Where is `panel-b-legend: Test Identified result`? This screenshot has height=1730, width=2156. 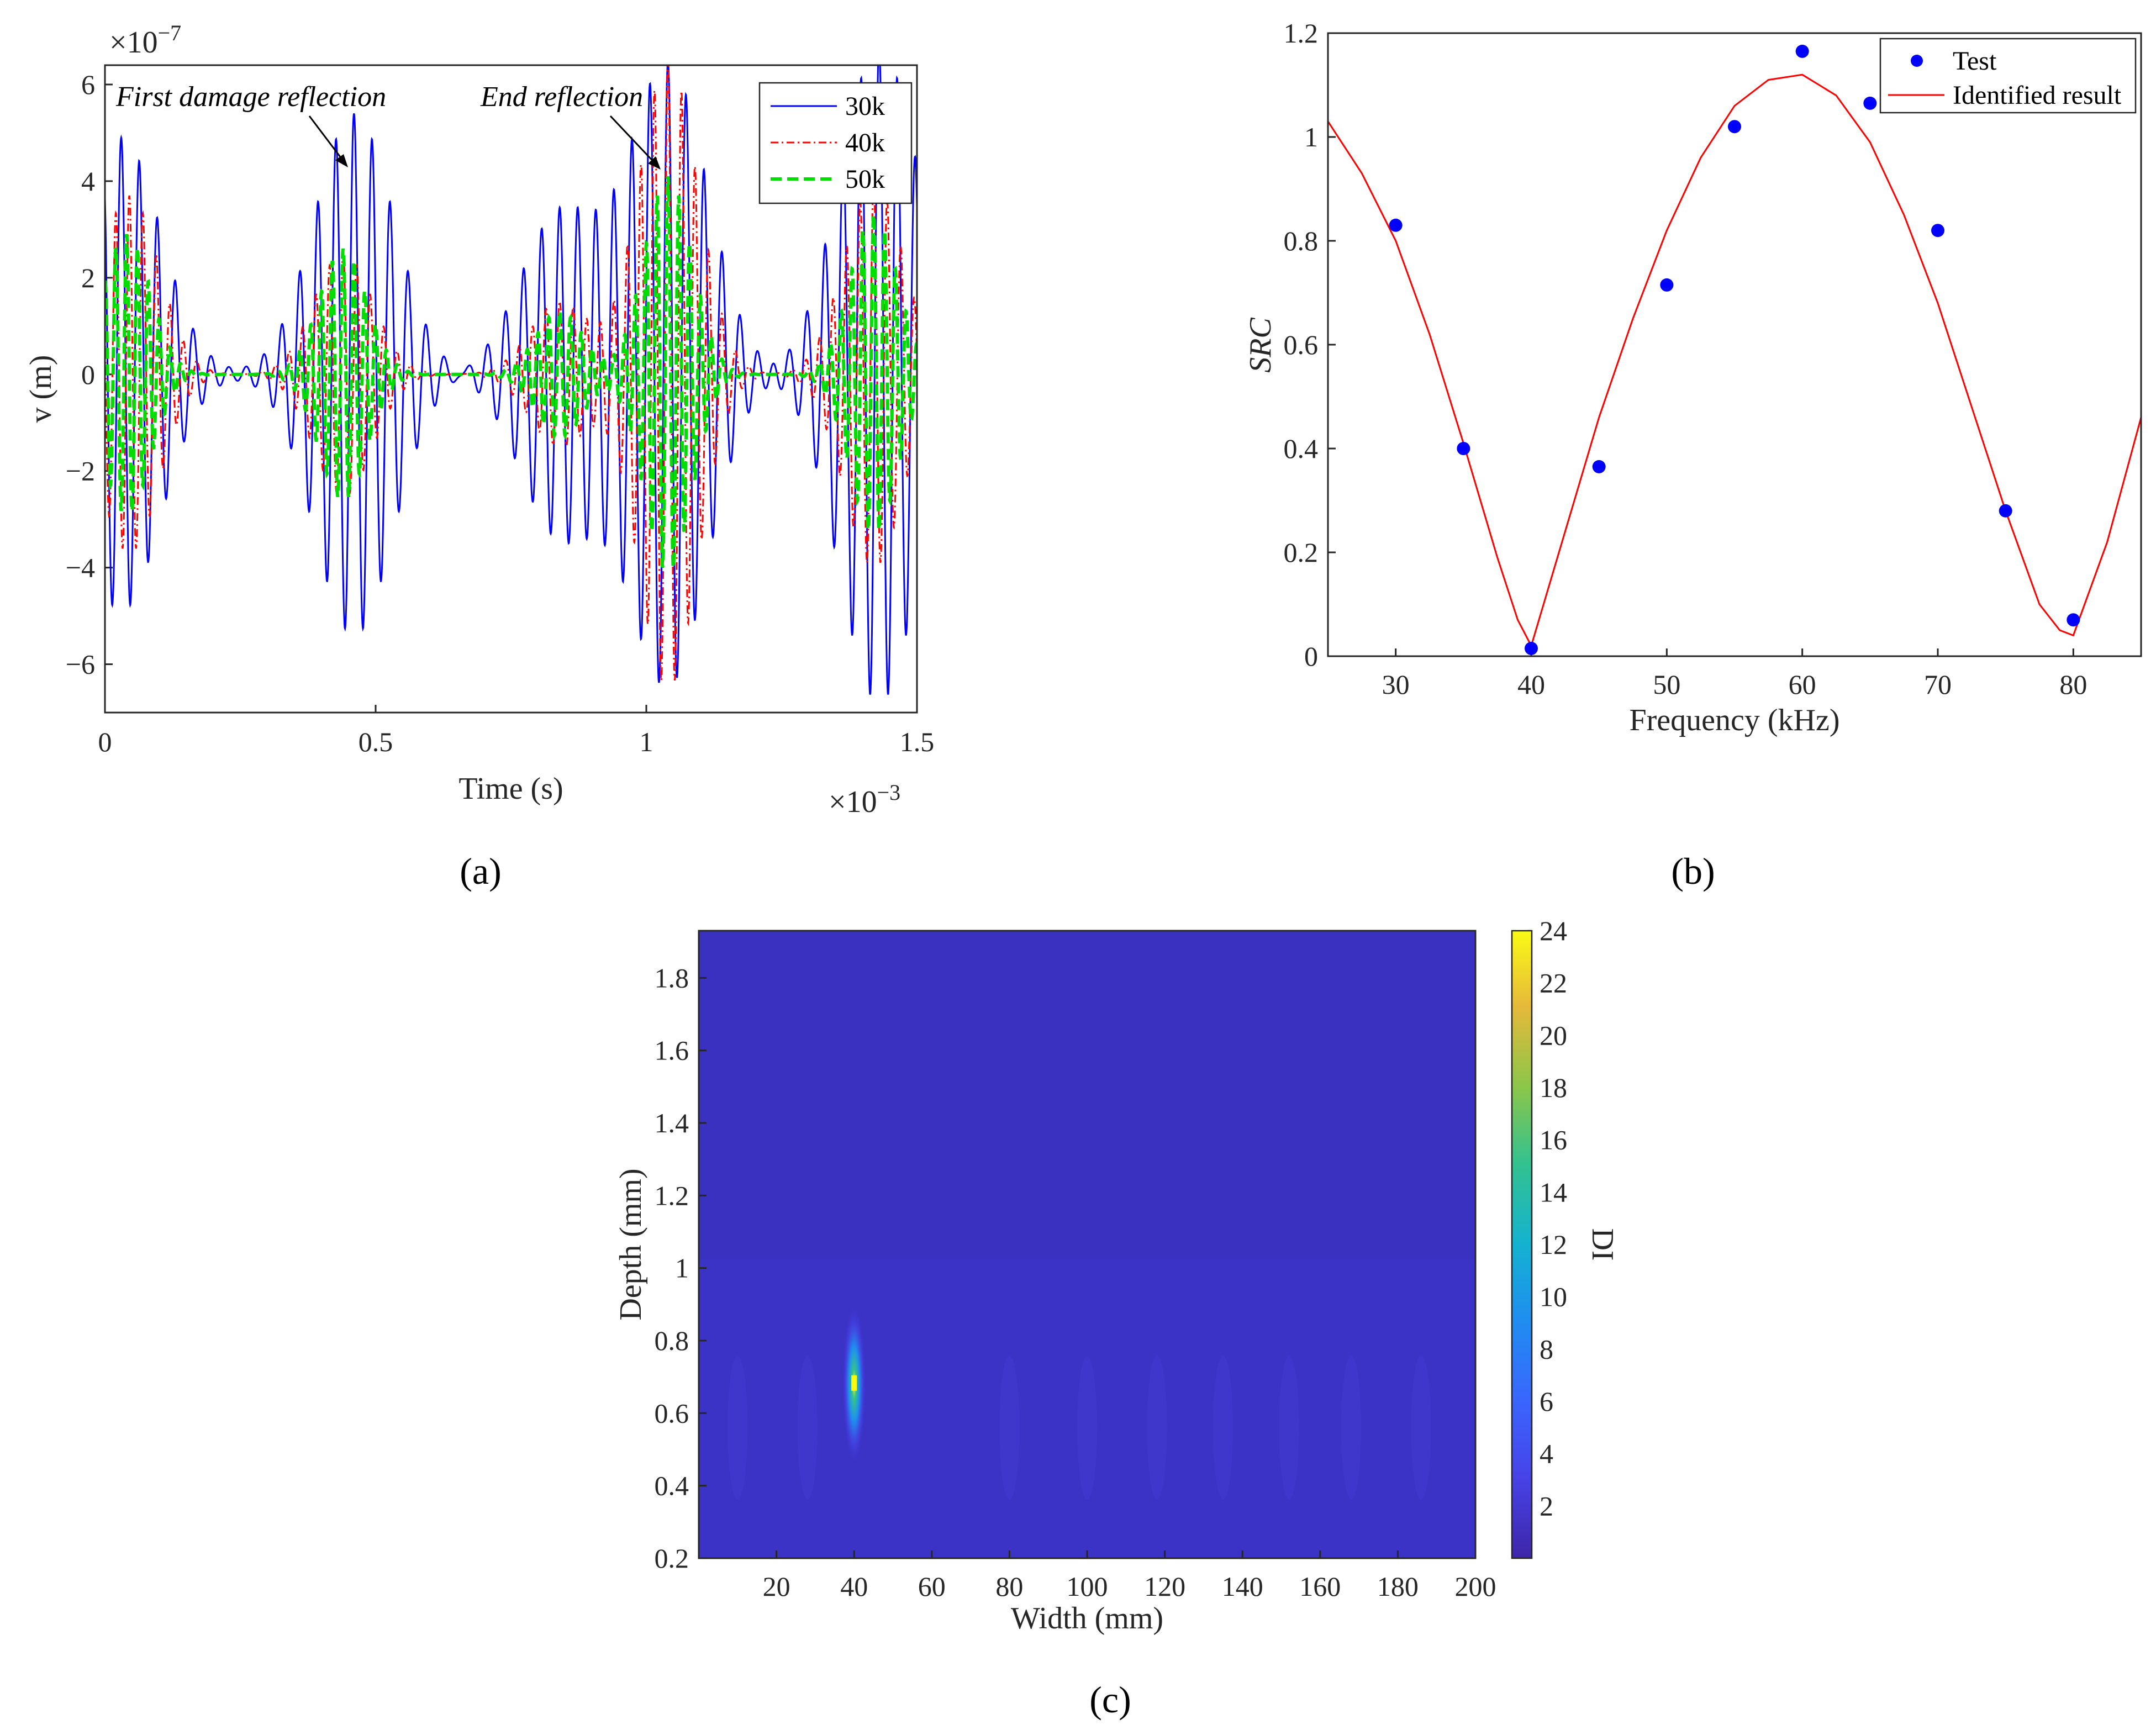
panel-b-legend: Test Identified result is located at coordinates (2008, 76).